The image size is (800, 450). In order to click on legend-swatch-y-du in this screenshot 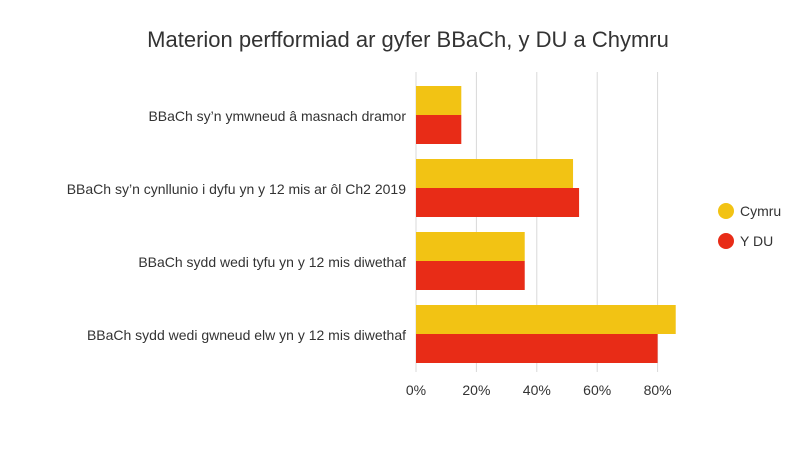, I will do `click(726, 241)`.